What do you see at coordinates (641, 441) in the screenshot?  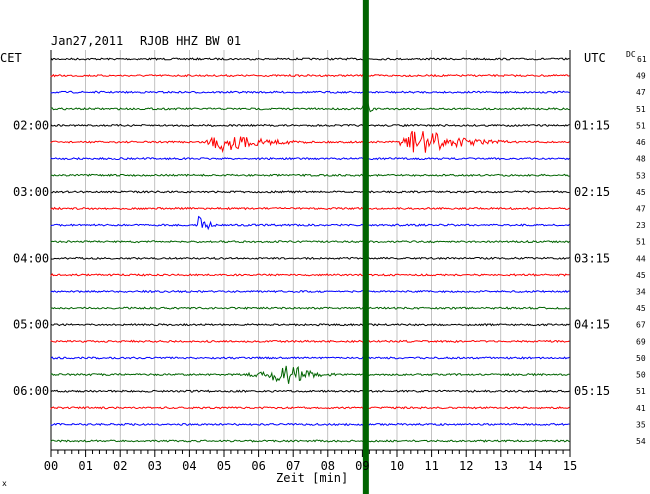 I see `dc-value: 54` at bounding box center [641, 441].